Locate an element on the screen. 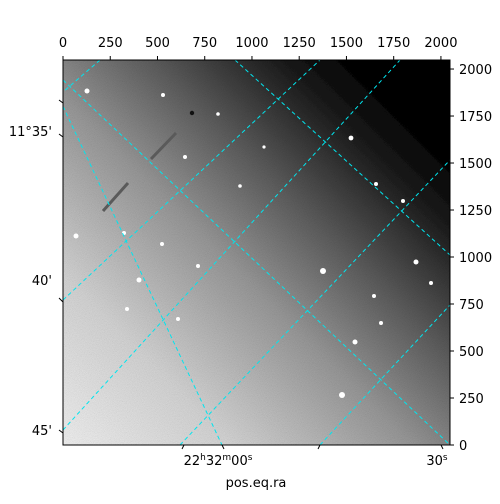  dec-tick-label: 45' is located at coordinates (42, 431).